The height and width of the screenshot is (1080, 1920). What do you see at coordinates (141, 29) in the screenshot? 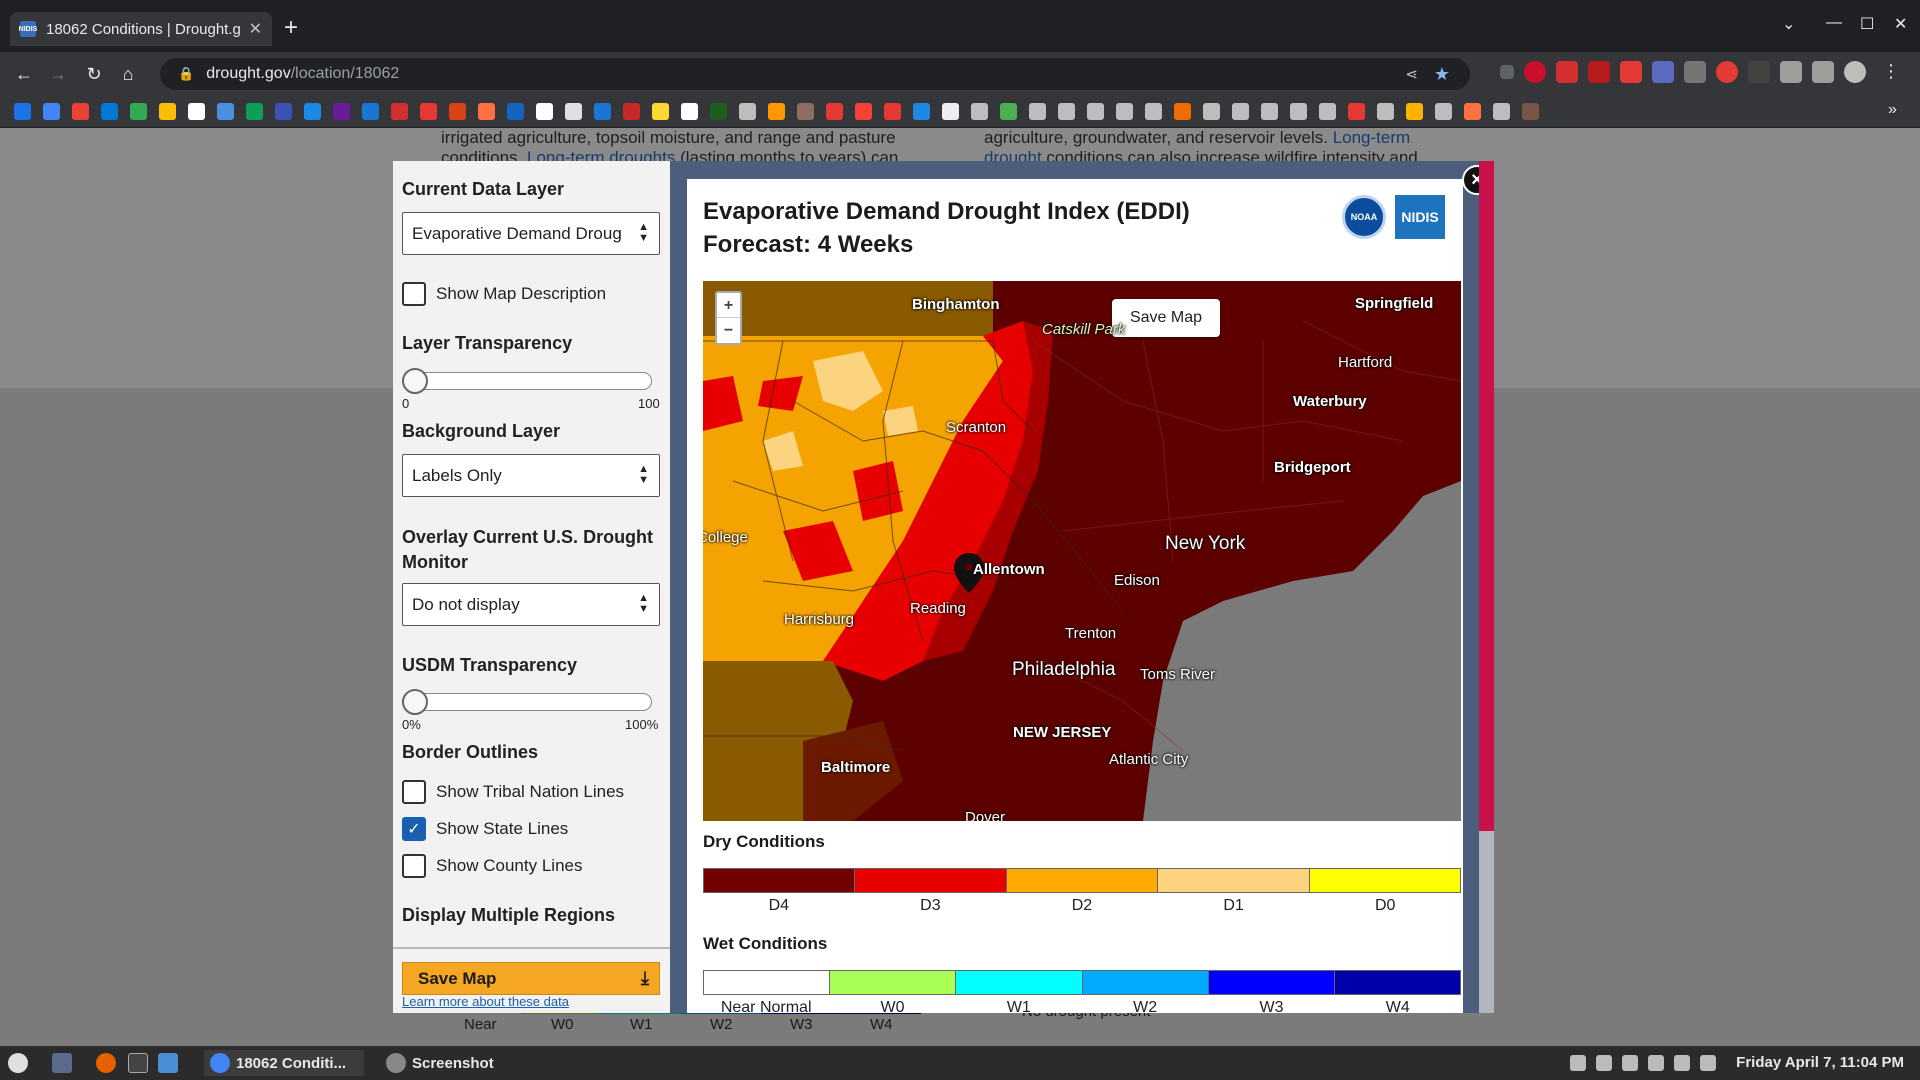
I see `browser-tab: NIDIS 18062 Conditions | Drought.g ✕` at bounding box center [141, 29].